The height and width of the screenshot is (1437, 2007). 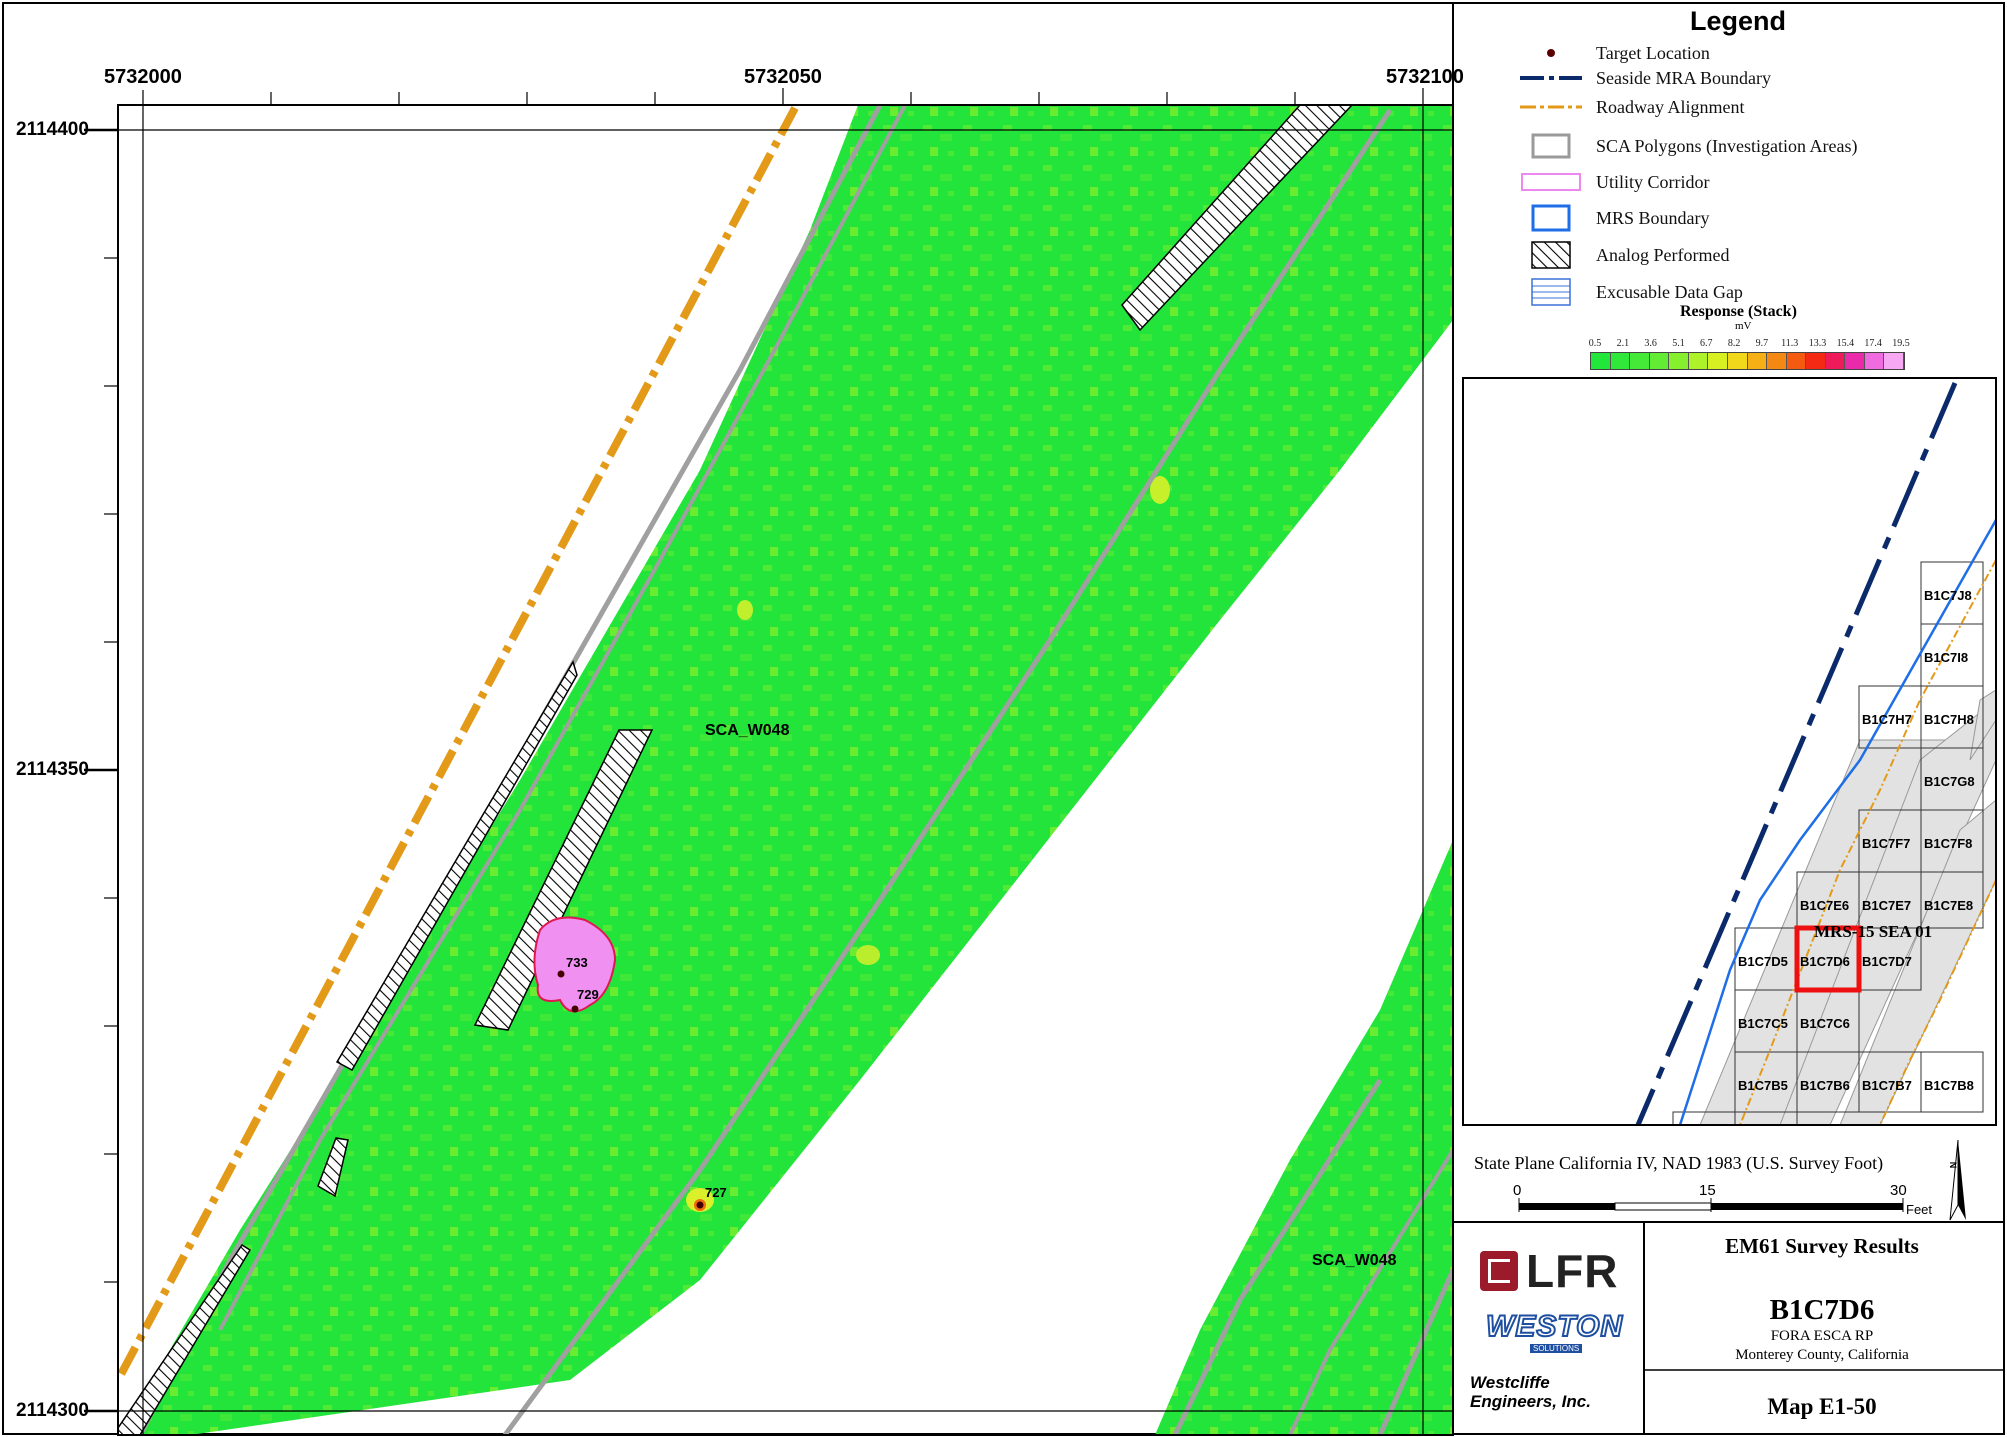 What do you see at coordinates (1887, 719) in the screenshot?
I see `inset-cell-label: B1C7H7` at bounding box center [1887, 719].